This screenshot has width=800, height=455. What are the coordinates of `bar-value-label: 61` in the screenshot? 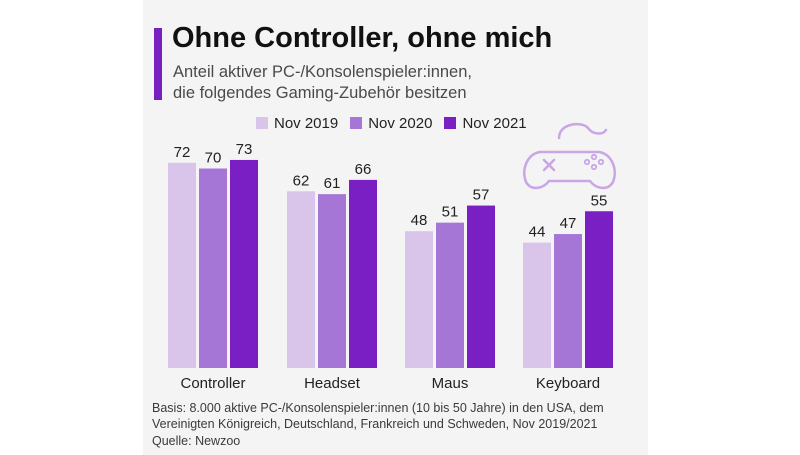 It's located at (332, 183).